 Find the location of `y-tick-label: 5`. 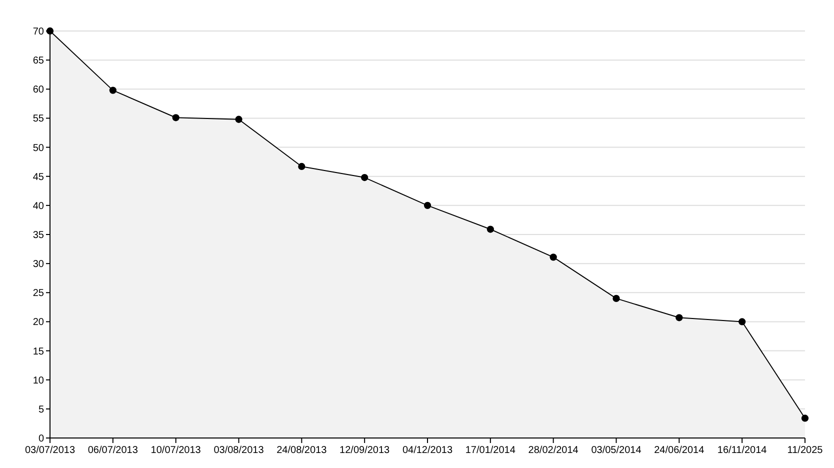

y-tick-label: 5 is located at coordinates (41, 410).